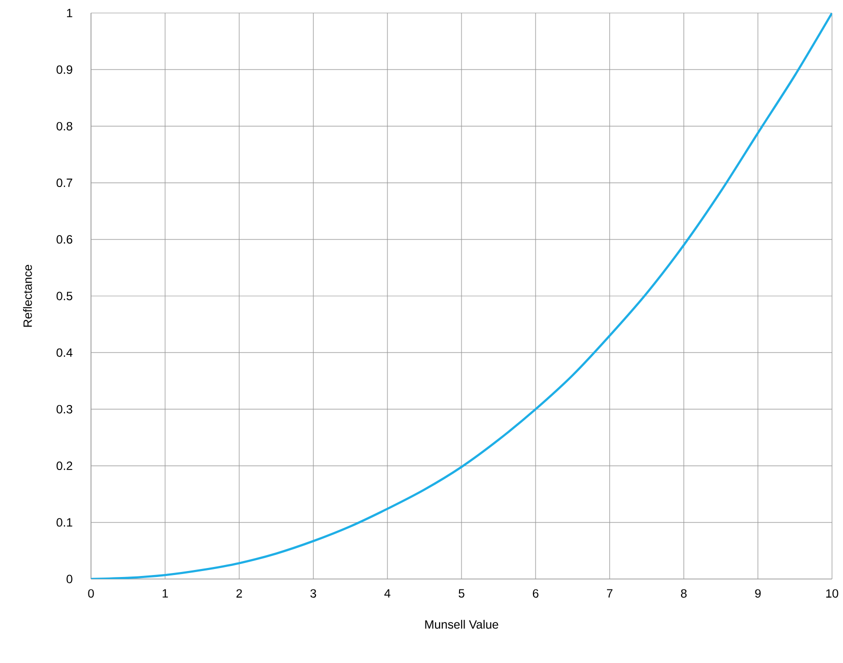  I want to click on y-tick-label: 0.6, so click(64, 239).